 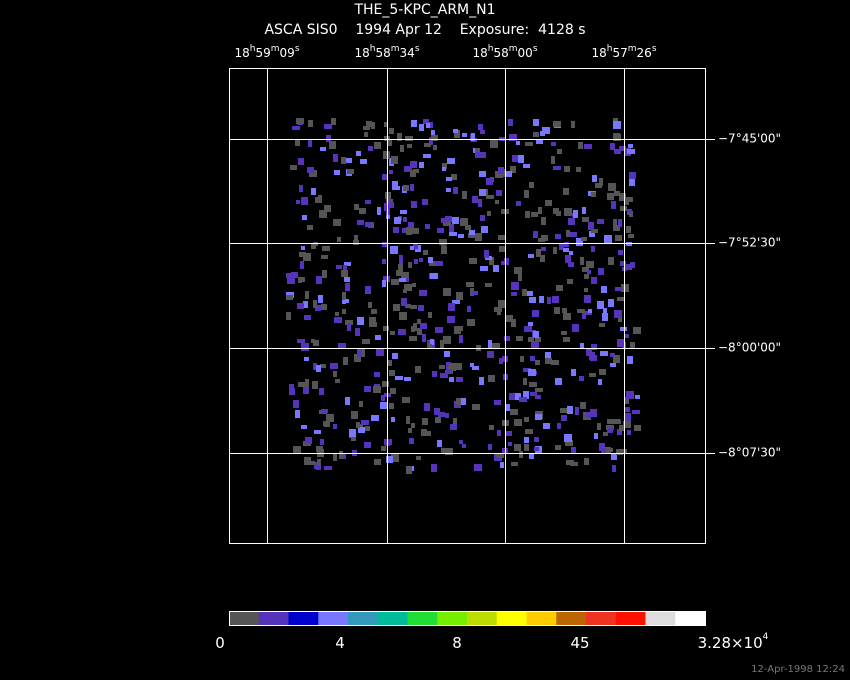 What do you see at coordinates (798, 669) in the screenshot?
I see `footer: 12-Apr-1998 12:24` at bounding box center [798, 669].